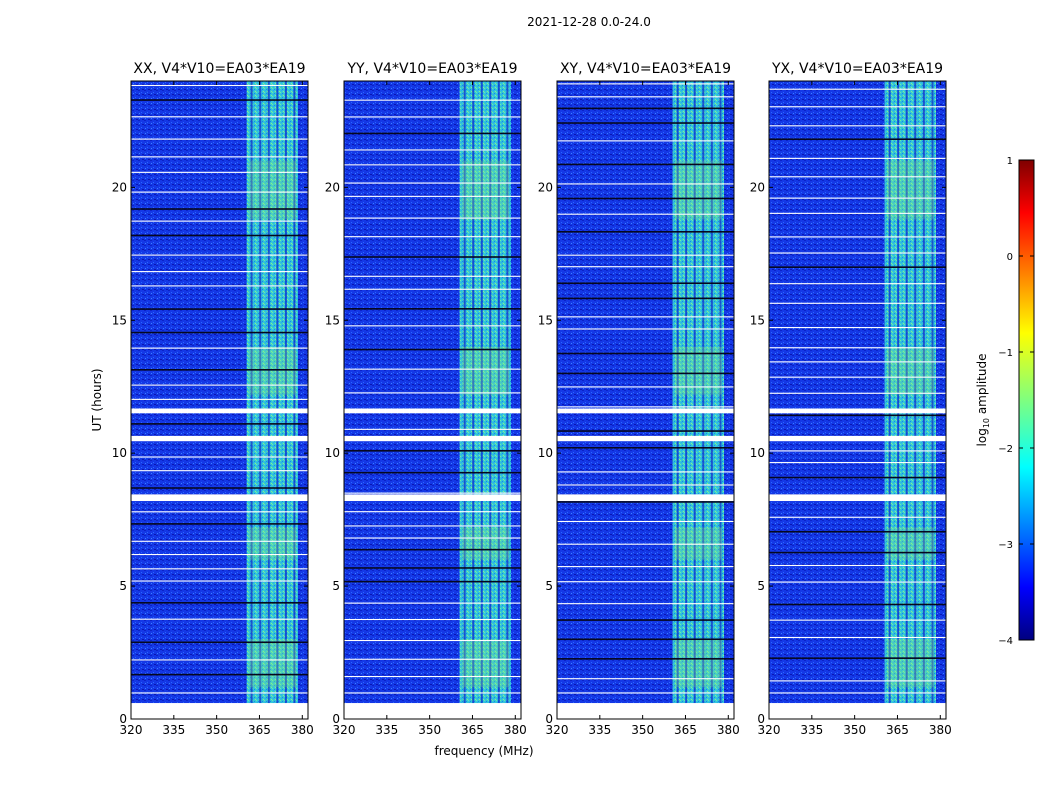 This screenshot has width=1050, height=800. I want to click on colorbar-tick-label: −2, so click(1005, 449).